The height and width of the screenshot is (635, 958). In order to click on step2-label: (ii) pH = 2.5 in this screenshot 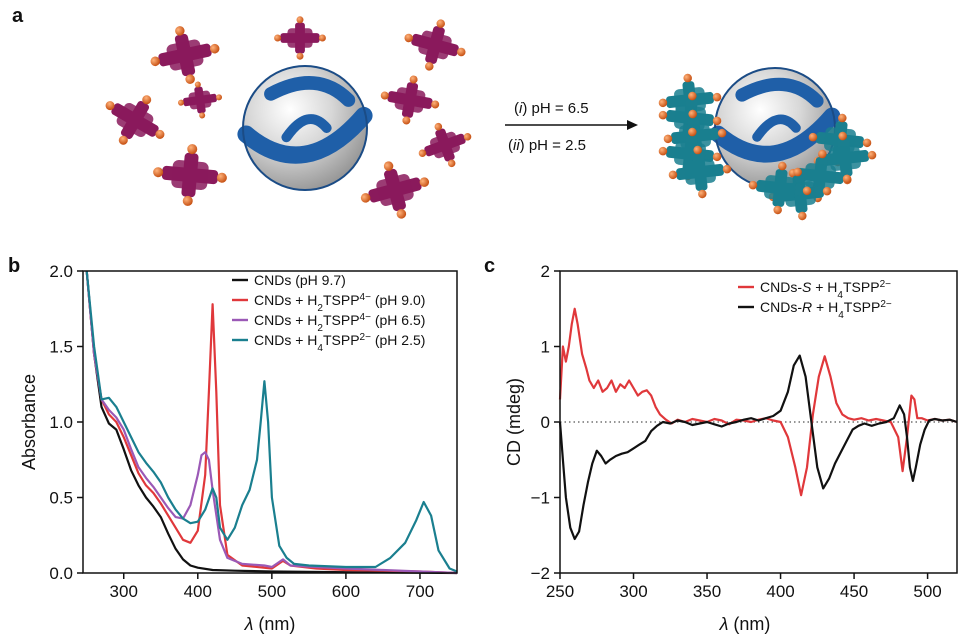, I will do `click(547, 145)`.